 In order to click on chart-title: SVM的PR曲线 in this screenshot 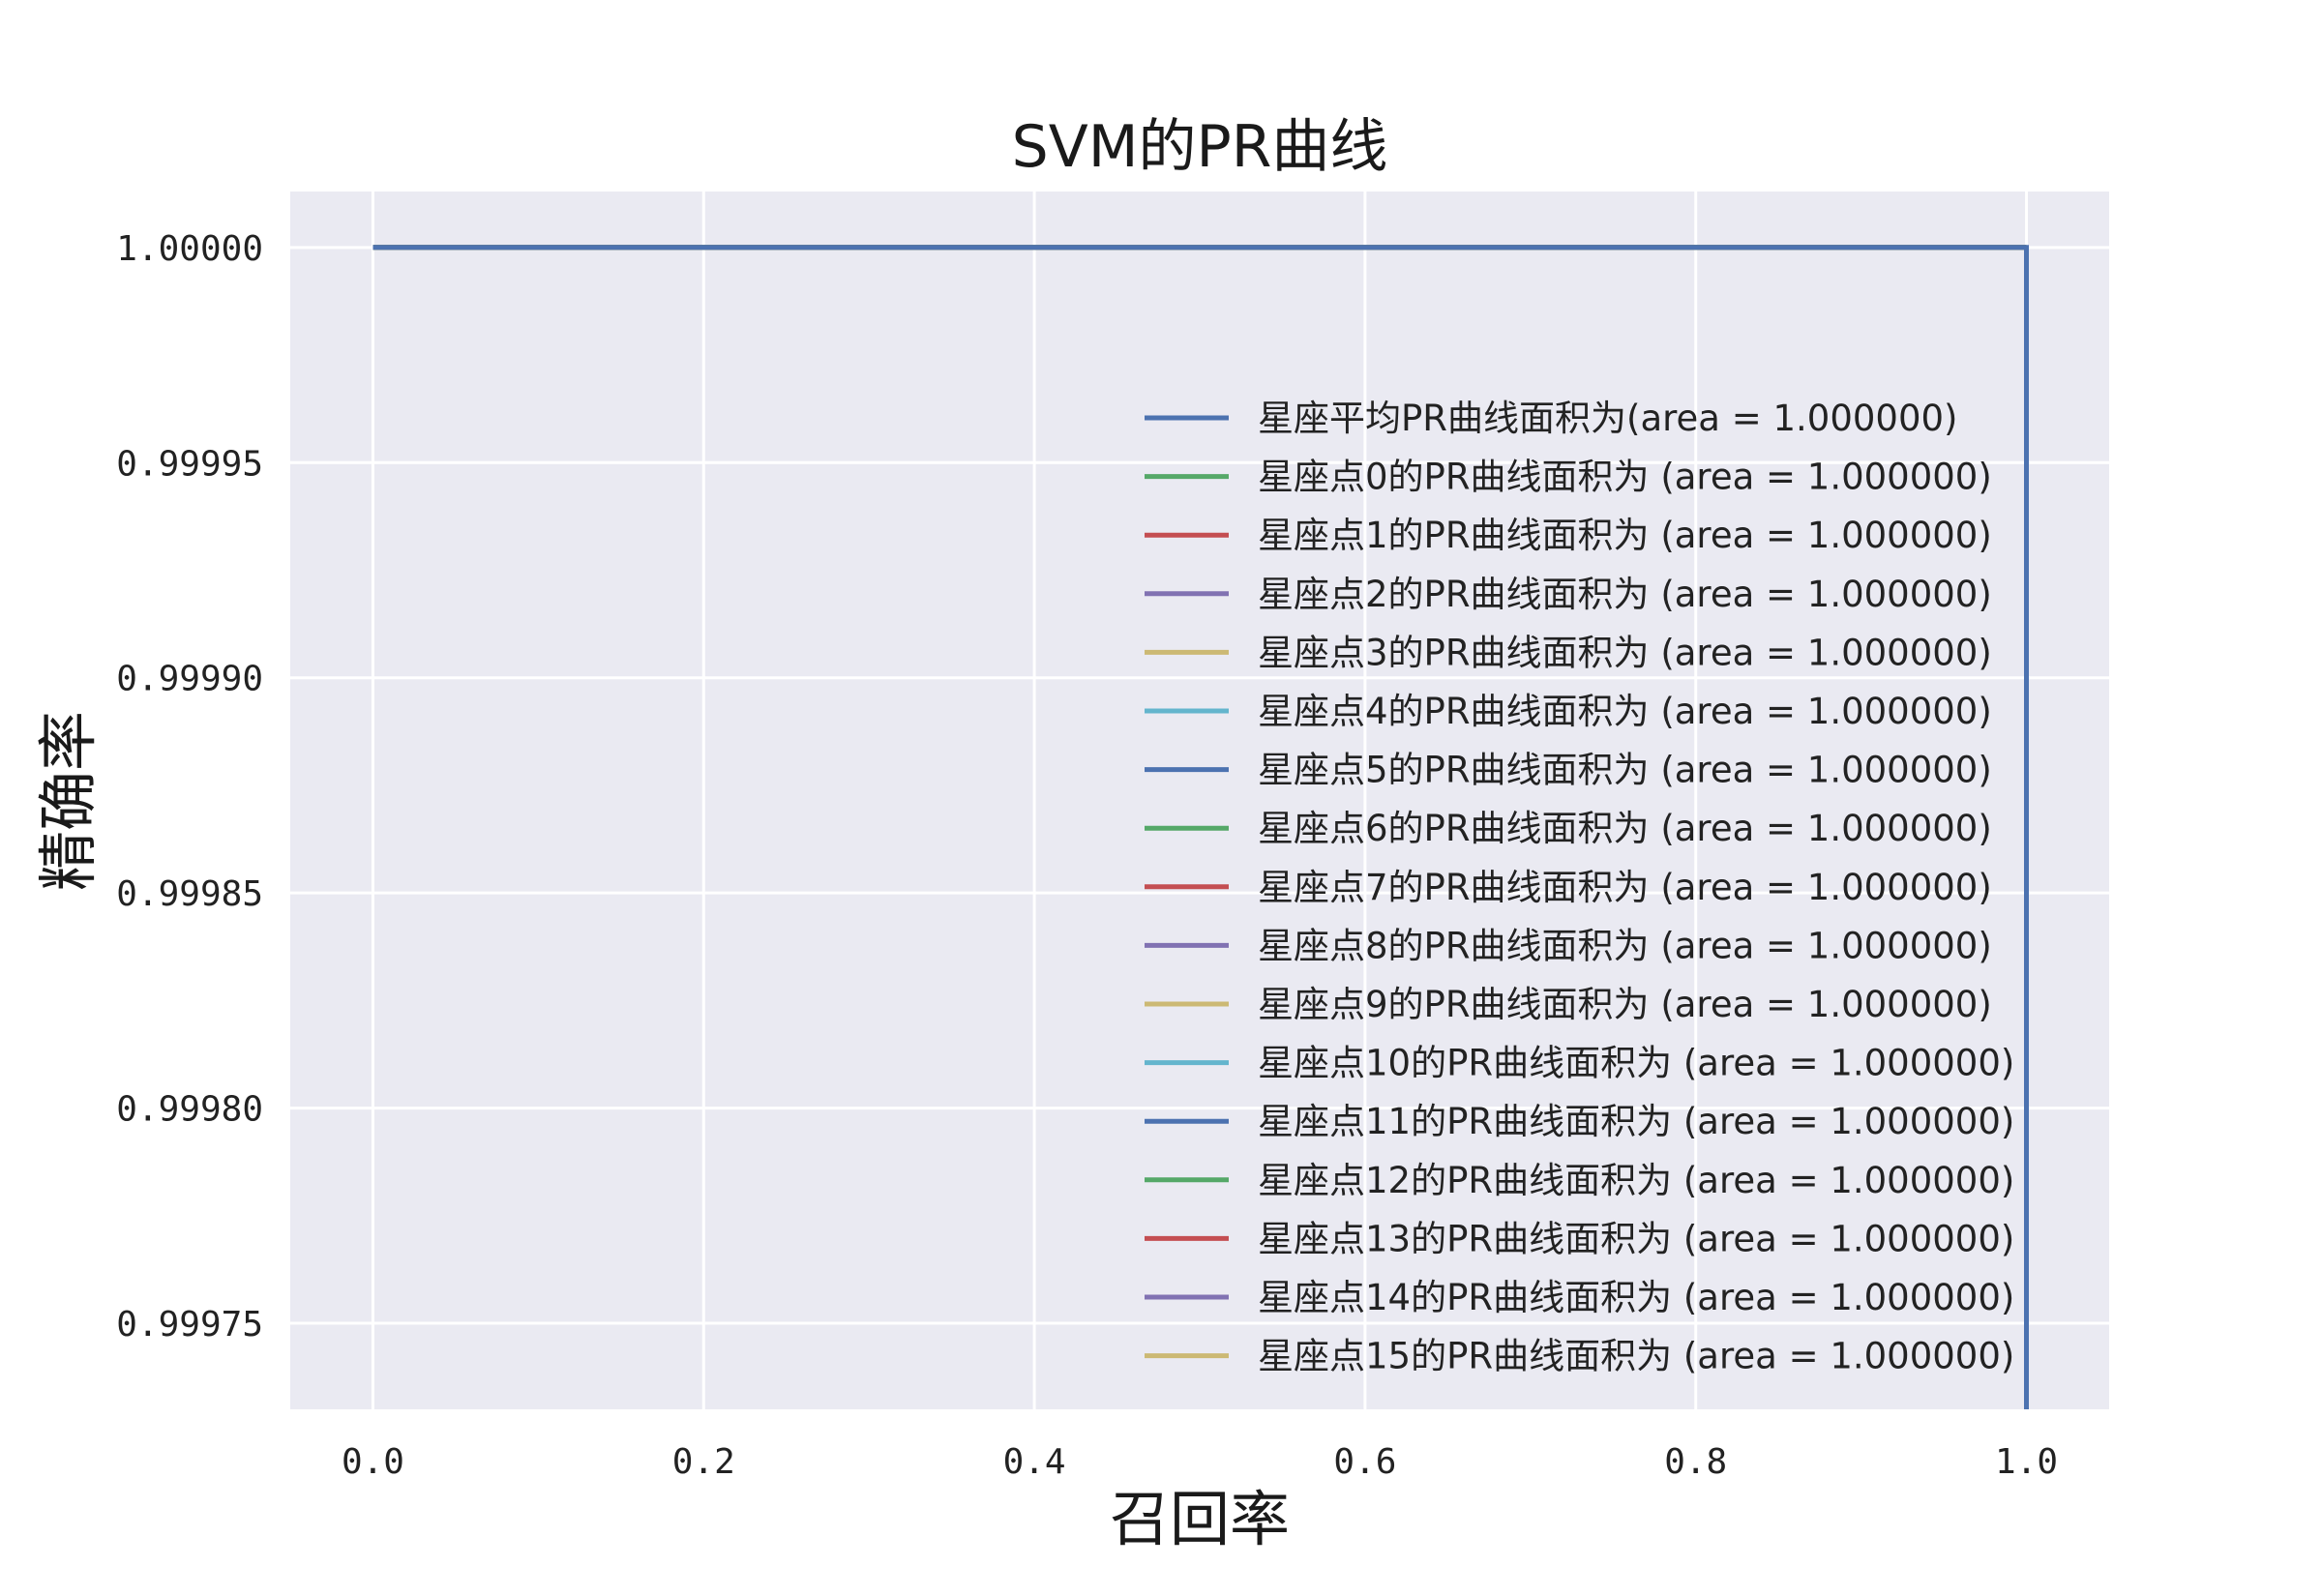, I will do `click(1200, 147)`.